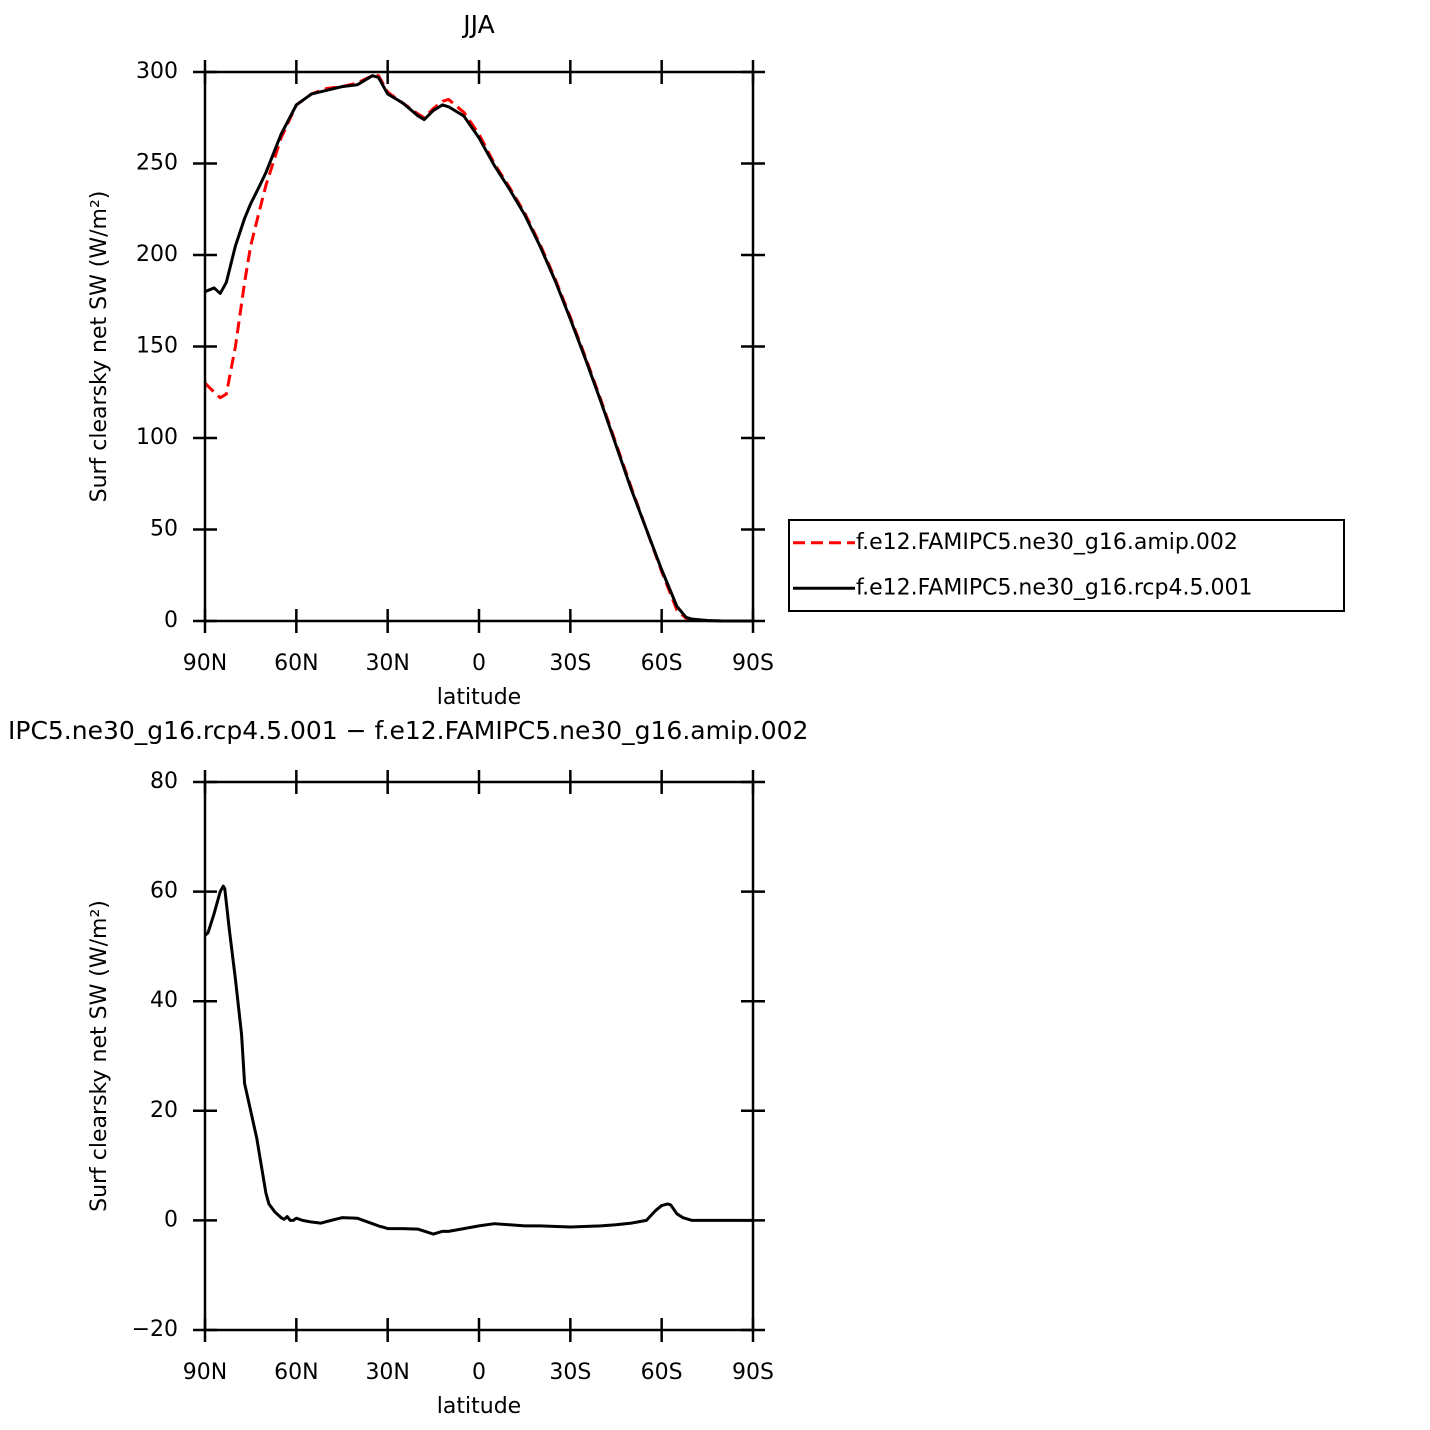  What do you see at coordinates (157, 163) in the screenshot?
I see `y-tick-label: 250` at bounding box center [157, 163].